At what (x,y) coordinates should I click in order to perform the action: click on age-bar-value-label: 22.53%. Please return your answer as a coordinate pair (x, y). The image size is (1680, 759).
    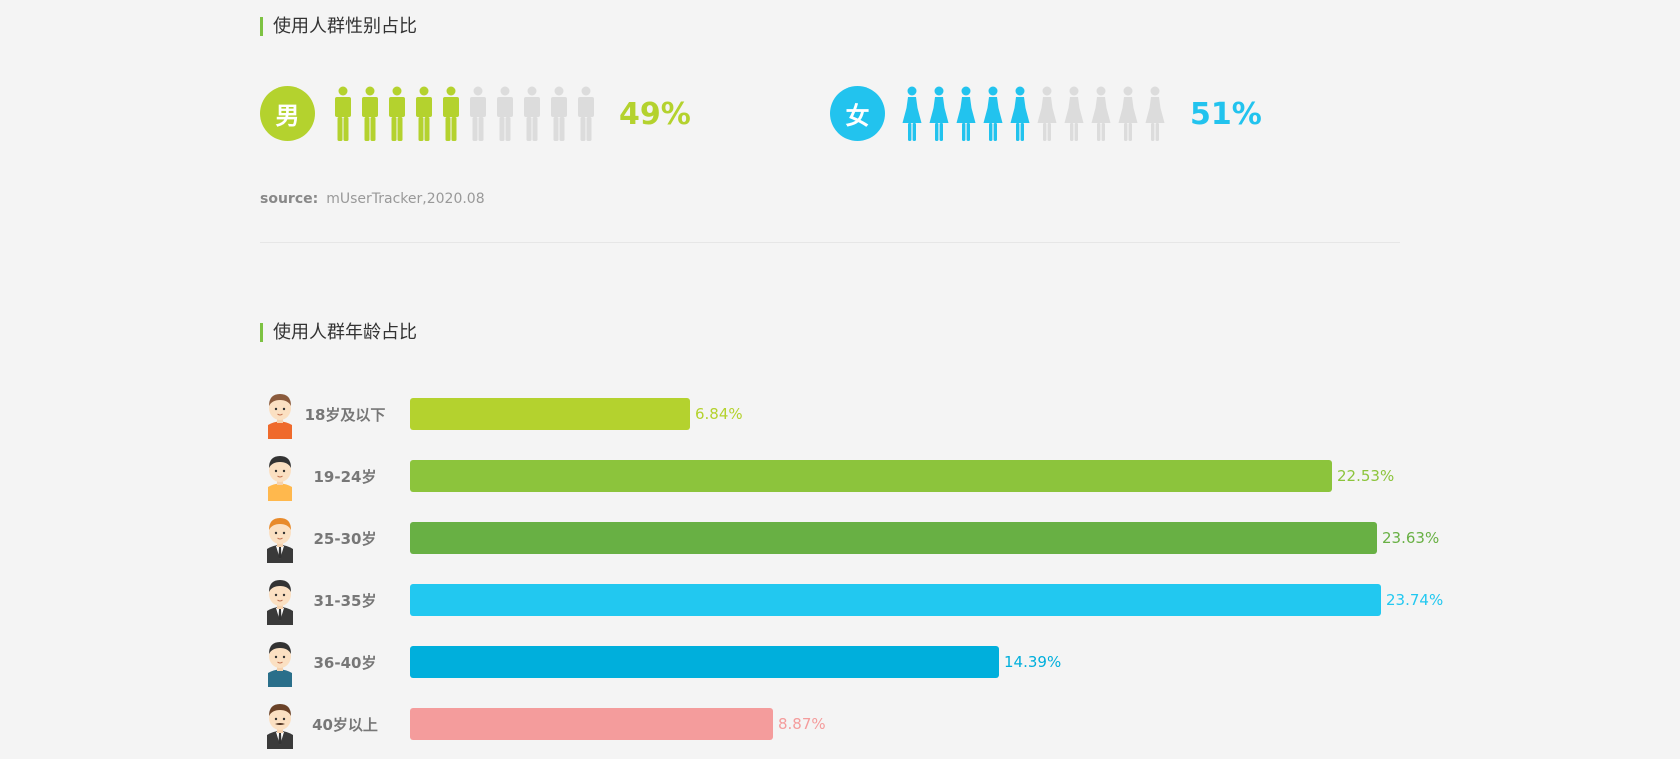
    Looking at the image, I should click on (1366, 476).